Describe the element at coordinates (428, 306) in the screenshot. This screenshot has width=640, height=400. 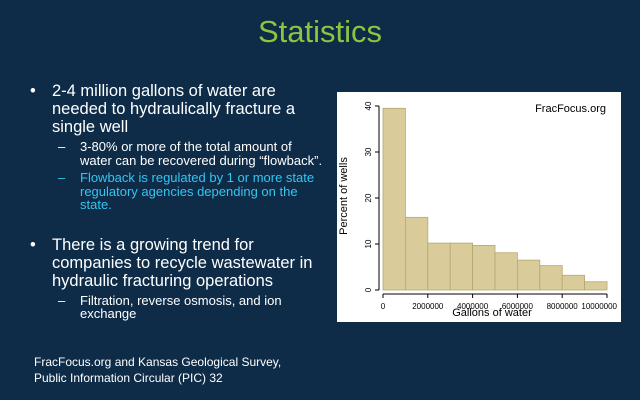
I see `x-tick-label: 2000000` at that location.